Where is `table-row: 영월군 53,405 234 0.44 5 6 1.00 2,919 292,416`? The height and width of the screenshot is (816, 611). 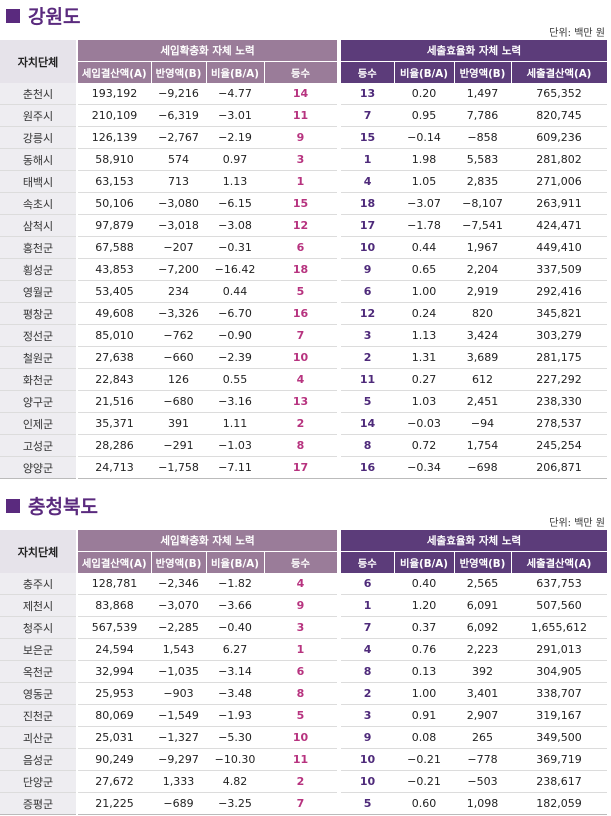
table-row: 영월군 53,405 234 0.44 5 6 1.00 2,919 292,416 is located at coordinates (304, 291).